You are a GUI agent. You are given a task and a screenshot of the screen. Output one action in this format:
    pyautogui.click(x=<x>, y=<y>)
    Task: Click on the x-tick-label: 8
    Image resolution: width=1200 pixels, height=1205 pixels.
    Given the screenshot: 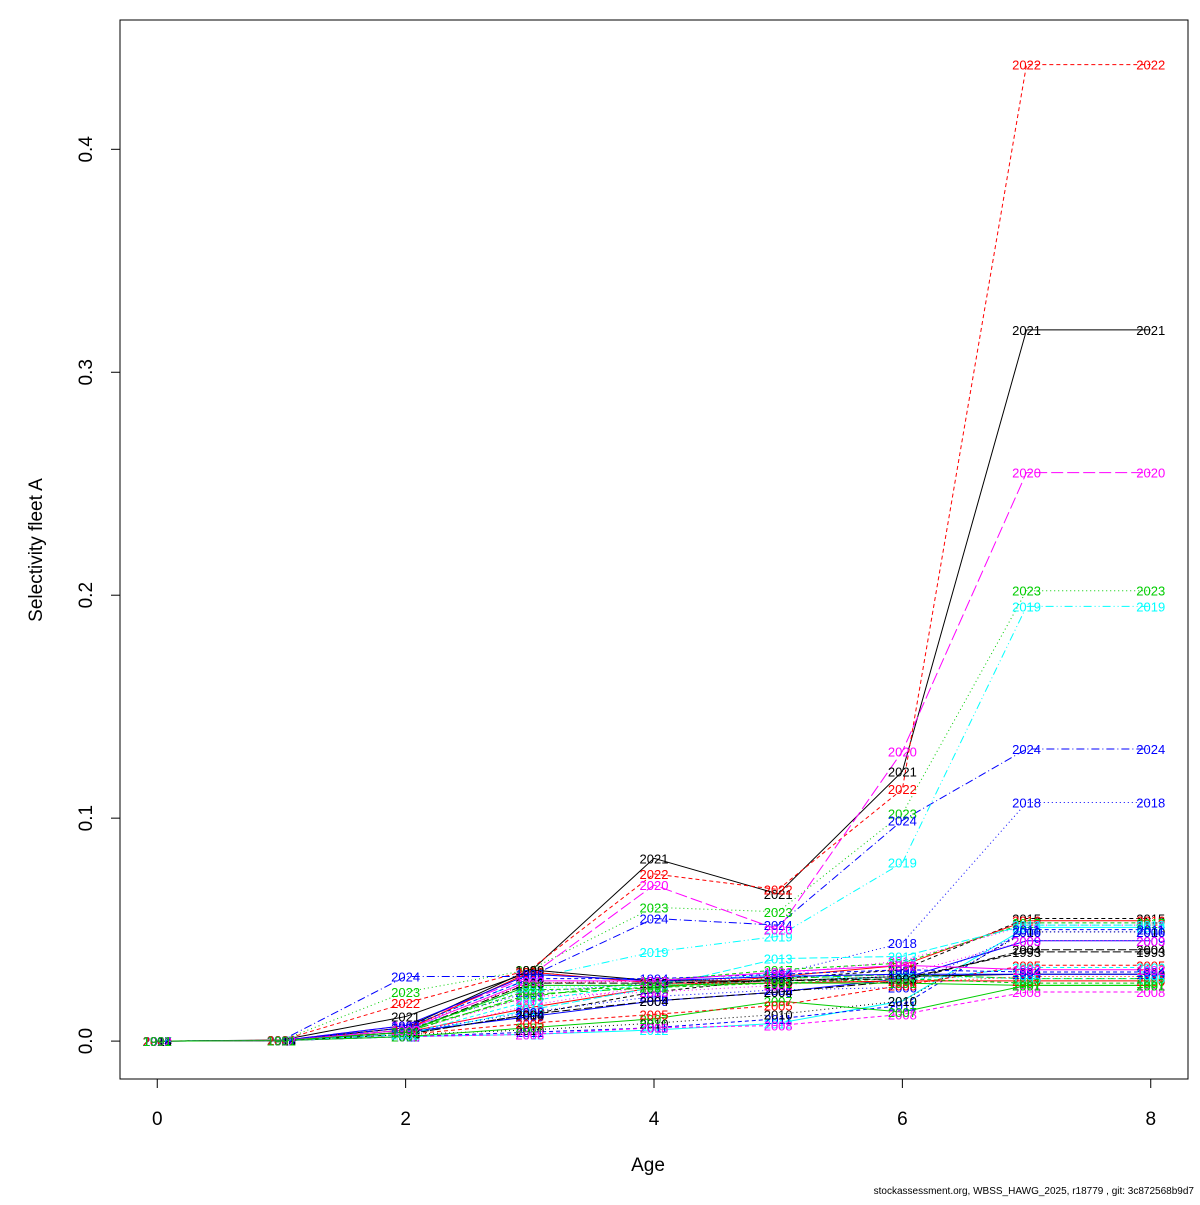 What is the action you would take?
    pyautogui.click(x=1150, y=1119)
    